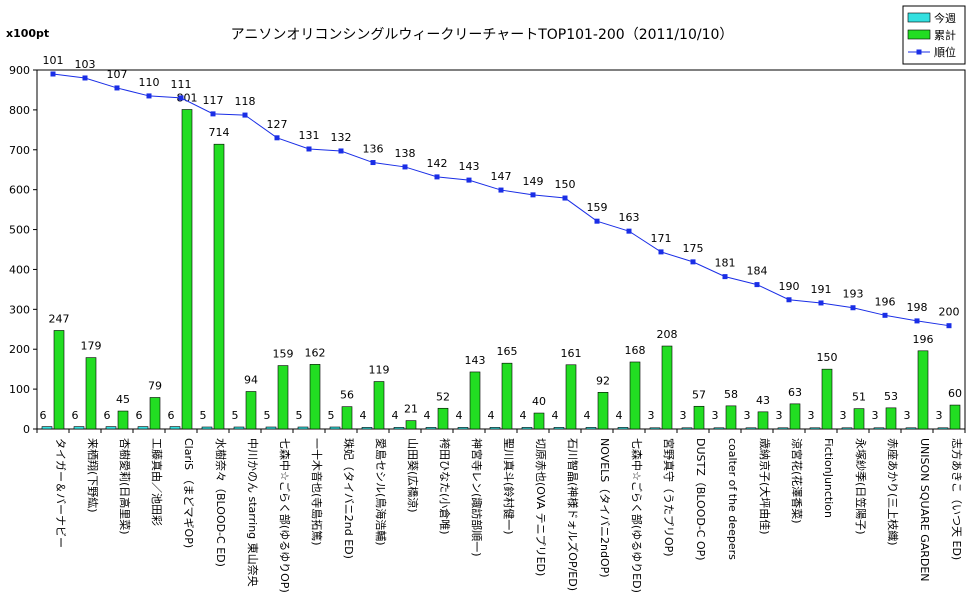  I want to click on category-label: 宮野真守（うたプリOP), so click(669, 497).